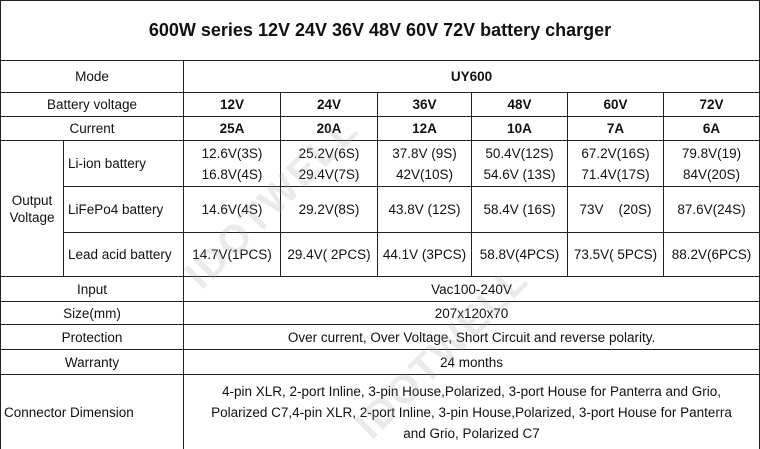 The height and width of the screenshot is (449, 760). I want to click on text-line: and Grio, Polarized C7, so click(471, 433).